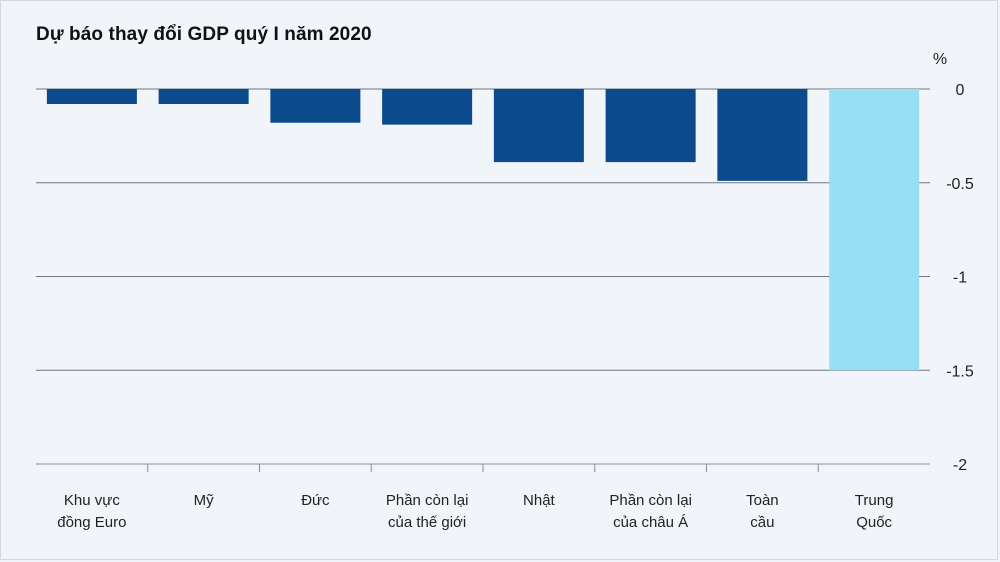  Describe the element at coordinates (874, 511) in the screenshot. I see `x-tick-label: Trung Quốc` at that location.